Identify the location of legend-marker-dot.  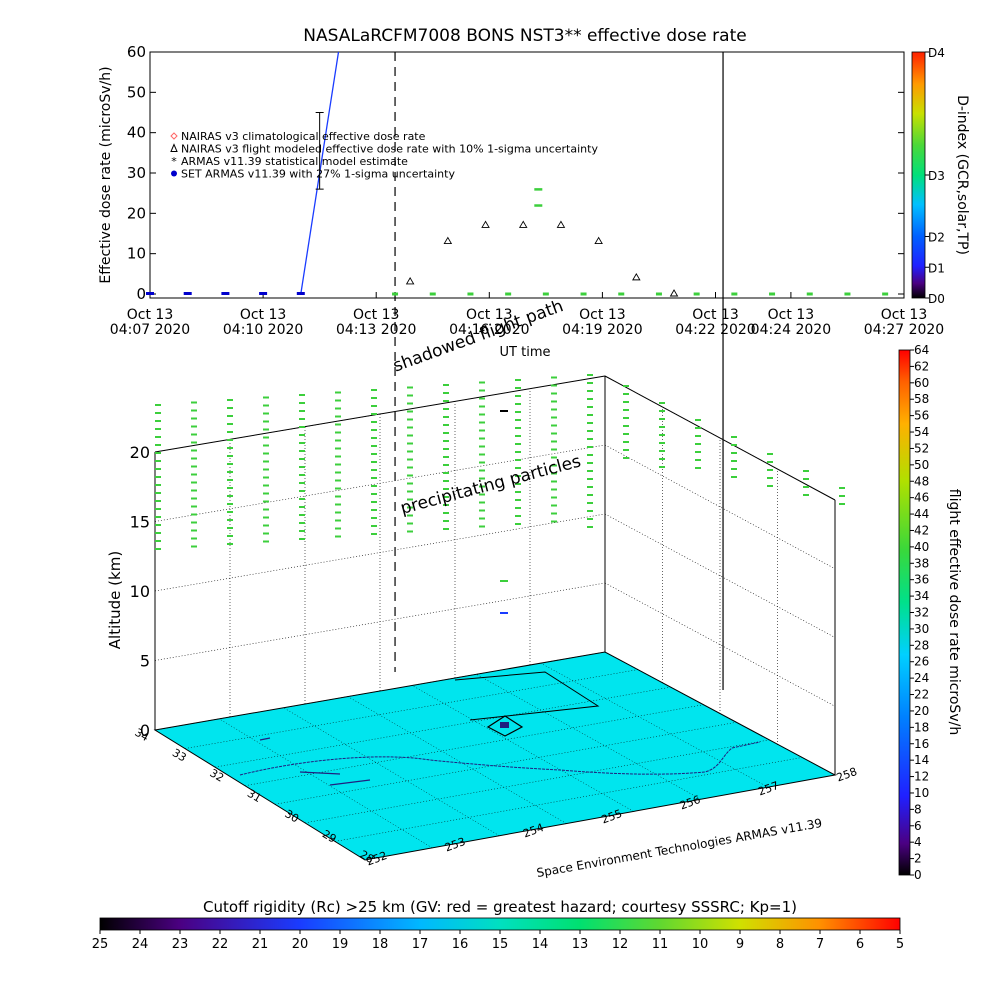
(174, 173).